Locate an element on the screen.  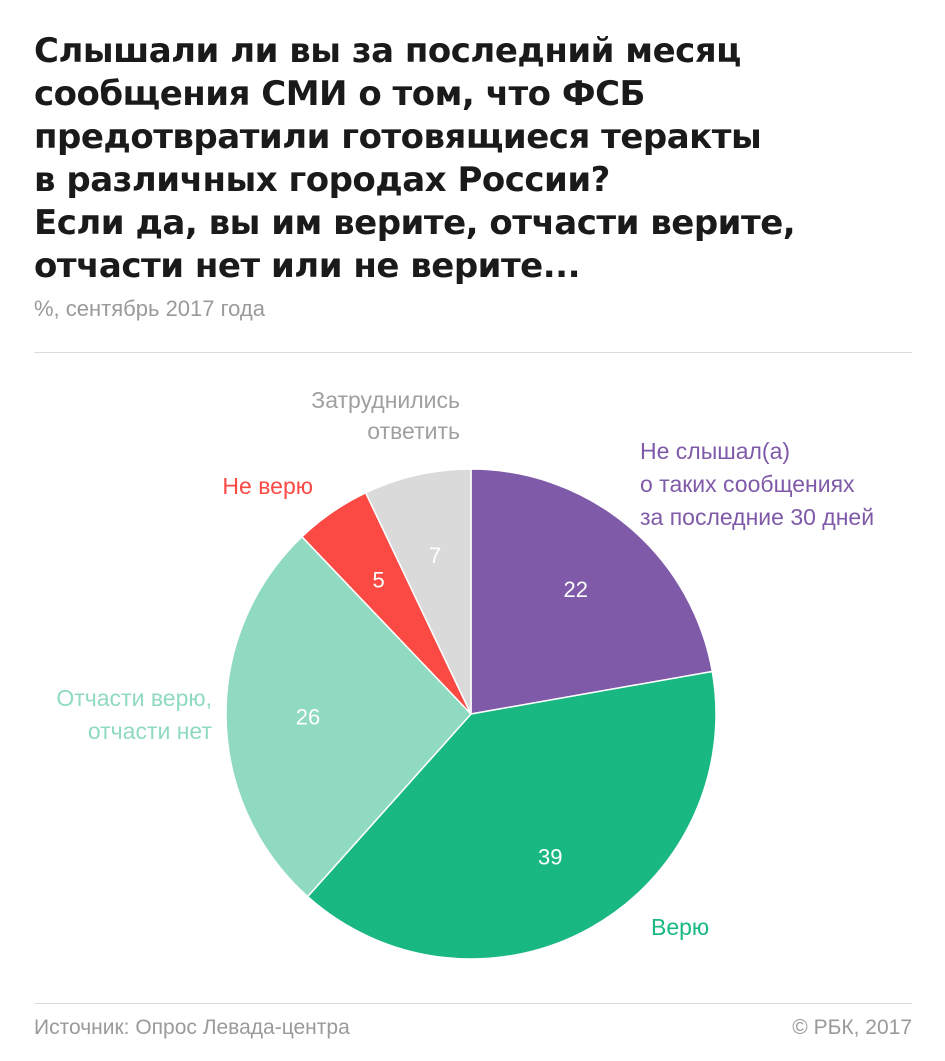
slice-value-label: 39 is located at coordinates (550, 856).